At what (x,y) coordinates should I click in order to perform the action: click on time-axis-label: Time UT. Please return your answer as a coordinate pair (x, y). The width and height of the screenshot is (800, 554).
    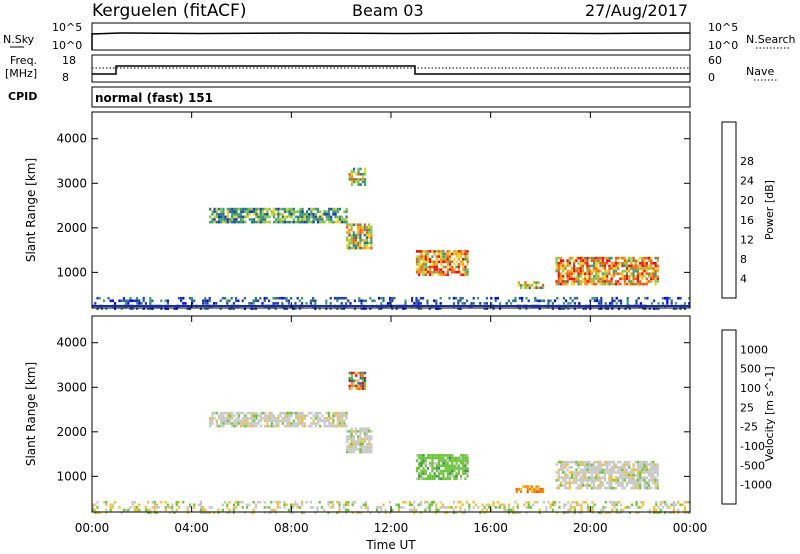
    Looking at the image, I should click on (390, 545).